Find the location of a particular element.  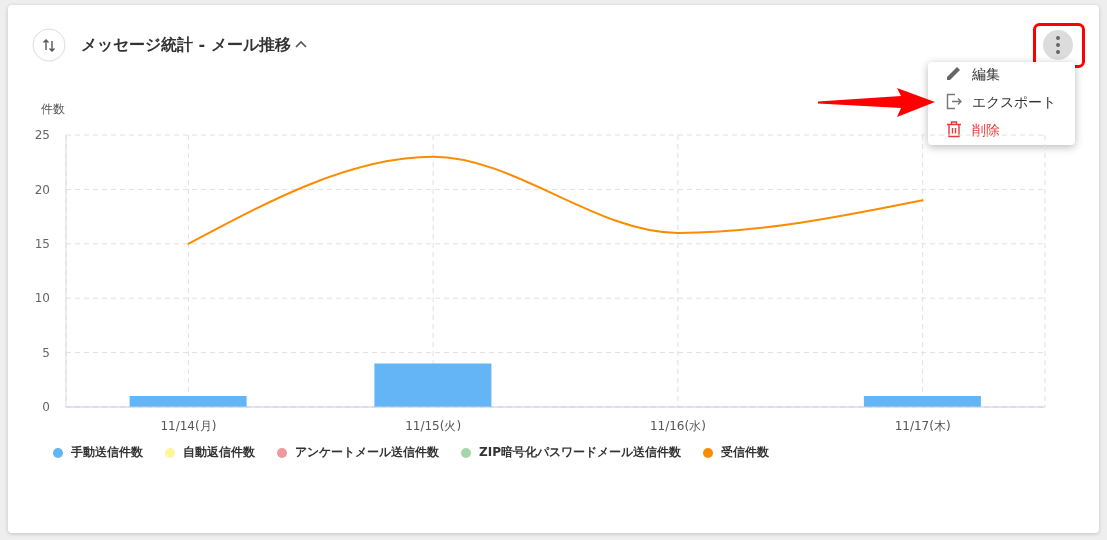

text: 編集 is located at coordinates (986, 74).